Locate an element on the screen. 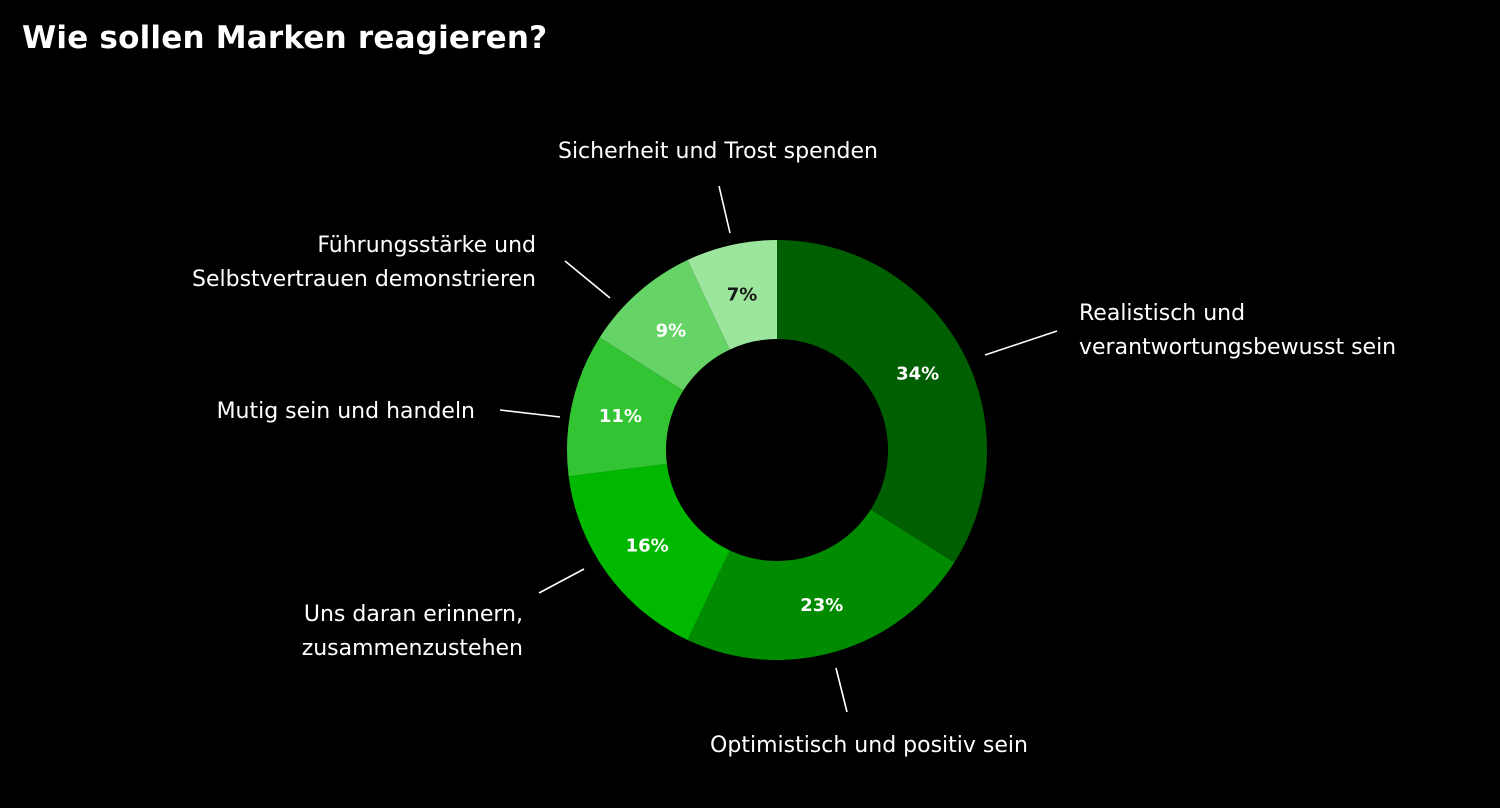  category-label-line: Optimistisch und positiv sein is located at coordinates (869, 745).